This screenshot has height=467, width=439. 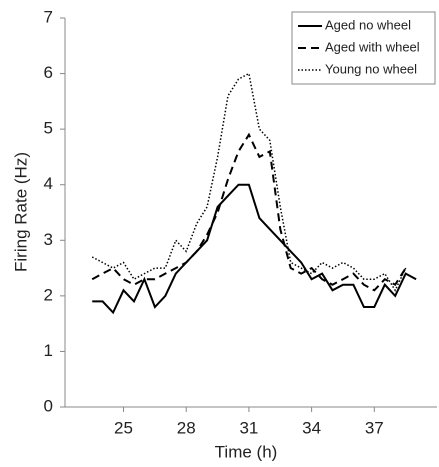 What do you see at coordinates (248, 427) in the screenshot?
I see `x-tick-label: 31` at bounding box center [248, 427].